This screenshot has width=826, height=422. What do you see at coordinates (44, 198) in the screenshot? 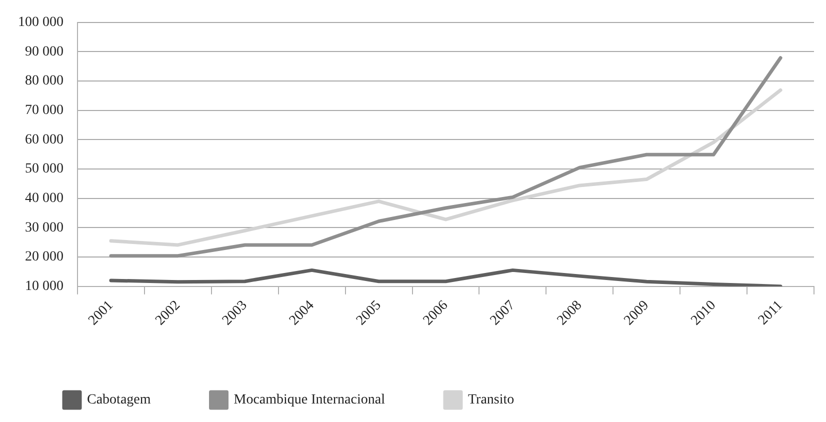
I see `y-tick-label: 40 000` at bounding box center [44, 198].